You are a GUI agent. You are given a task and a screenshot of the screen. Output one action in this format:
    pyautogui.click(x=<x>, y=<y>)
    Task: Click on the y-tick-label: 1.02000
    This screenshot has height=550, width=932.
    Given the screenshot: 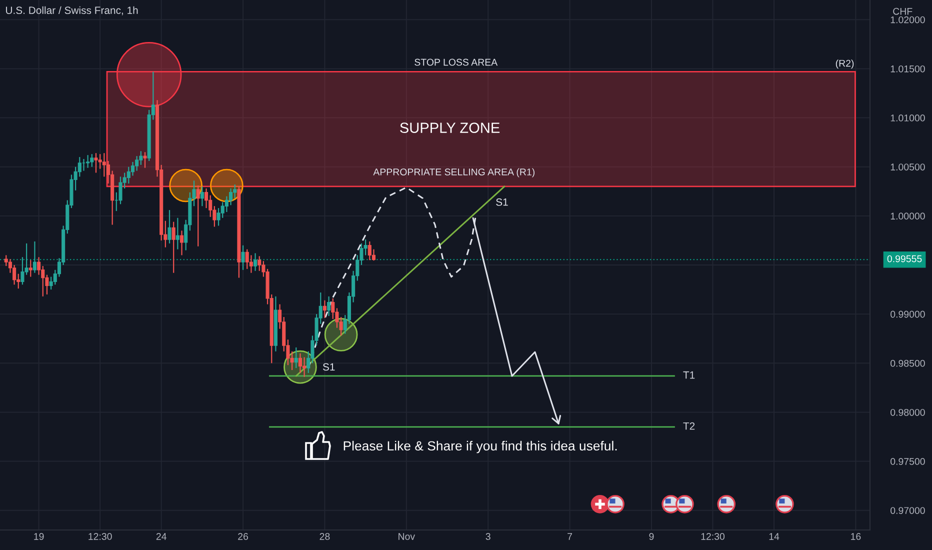 What is the action you would take?
    pyautogui.click(x=907, y=20)
    